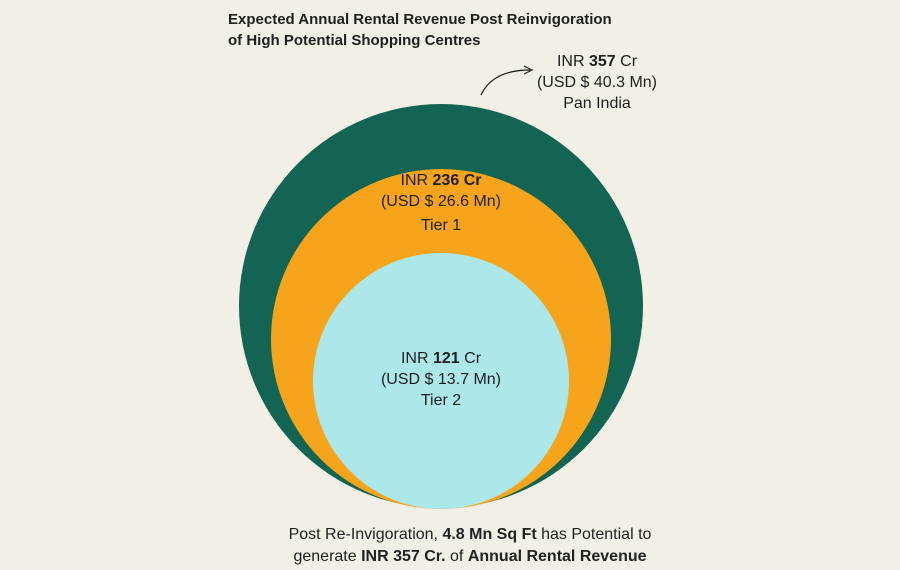 This screenshot has width=900, height=570. Describe the element at coordinates (446, 180) in the screenshot. I see `tier-1-inr-value: 236` at that location.